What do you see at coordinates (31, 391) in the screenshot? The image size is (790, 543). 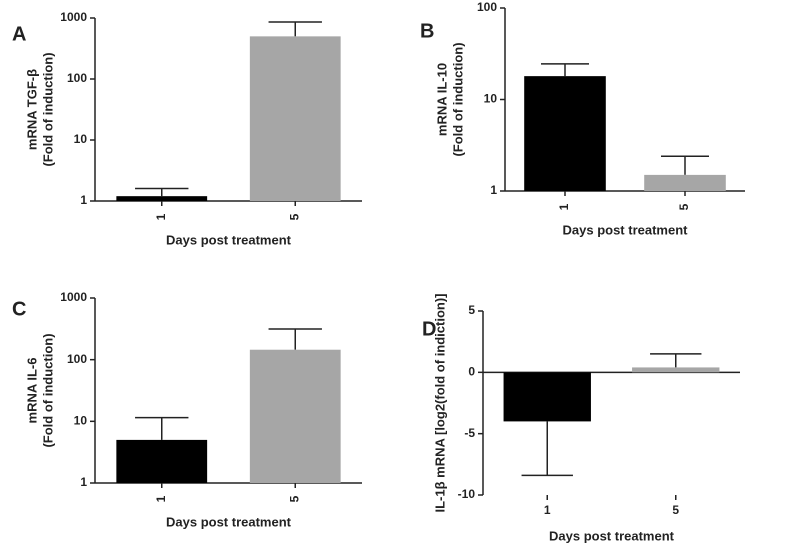 I see `y-axis-label: mRNA IL-6` at bounding box center [31, 391].